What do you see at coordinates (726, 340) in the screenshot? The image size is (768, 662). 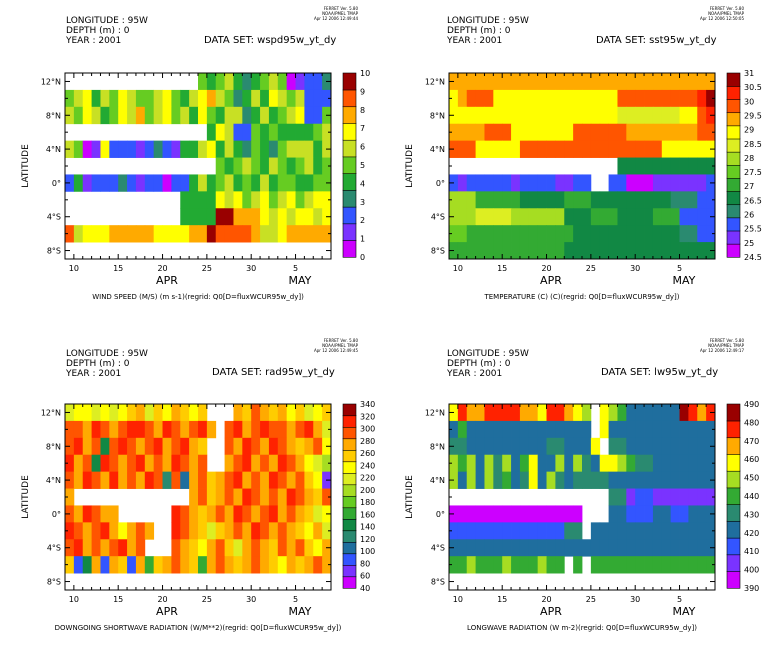 I see `stamp-line: FERRET Ver. 5.80` at bounding box center [726, 340].